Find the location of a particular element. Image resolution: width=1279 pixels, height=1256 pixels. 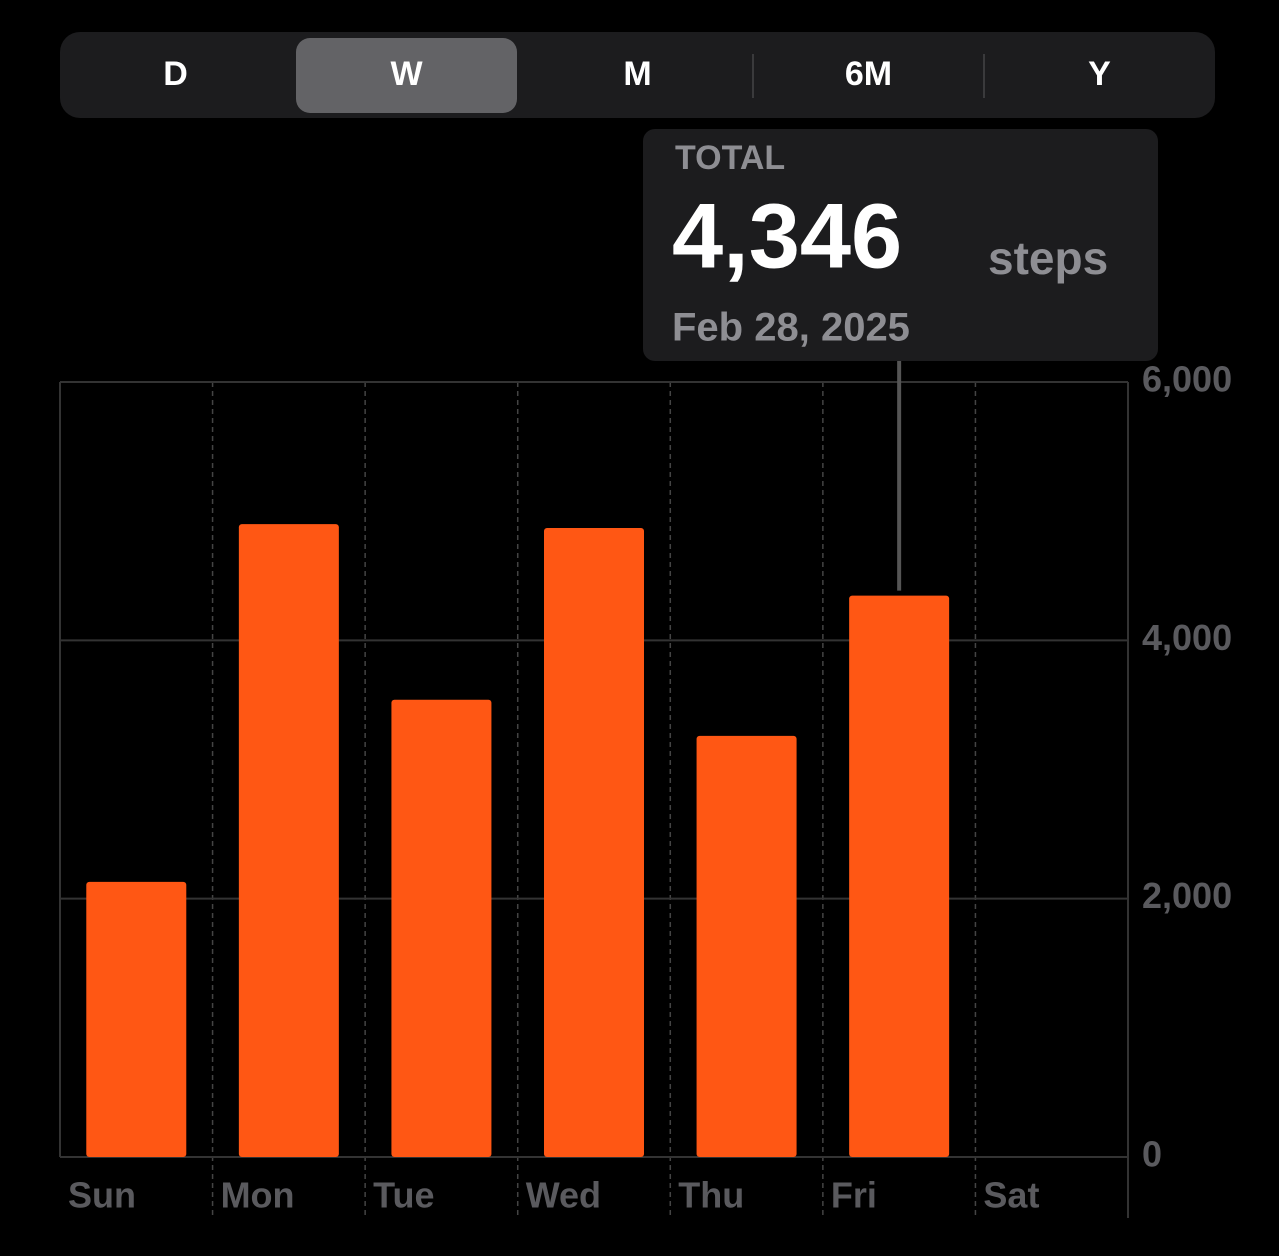

segment-label: 6M is located at coordinates (868, 74).